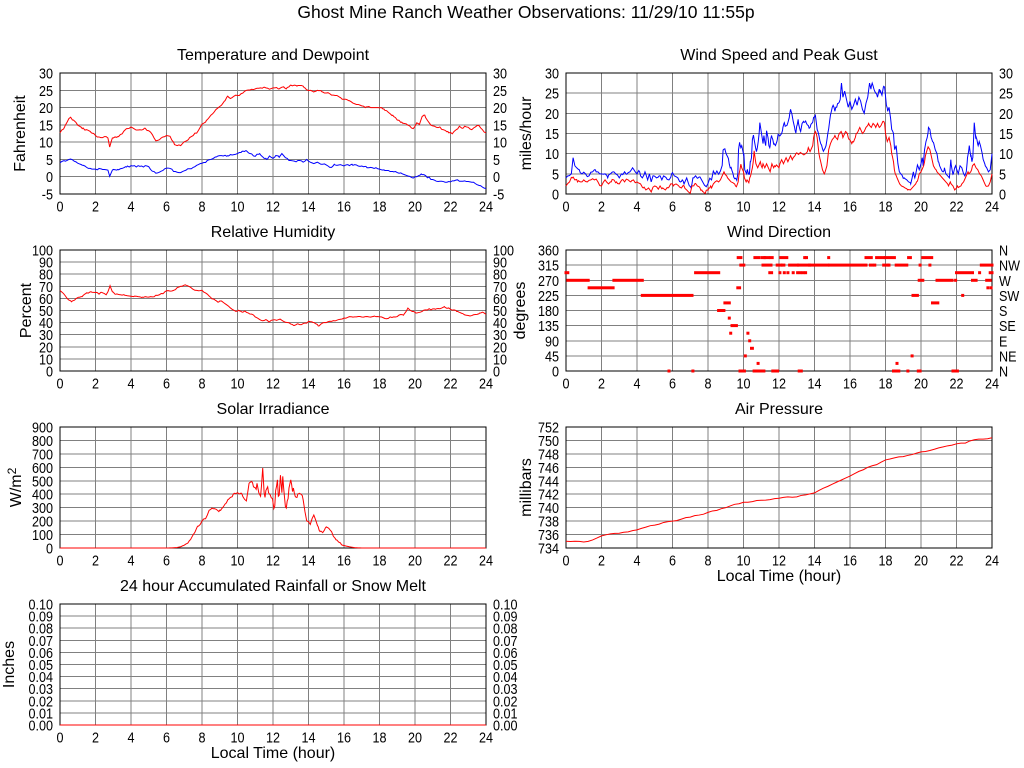 This screenshot has width=1024, height=768. What do you see at coordinates (885, 205) in the screenshot?
I see `x-tick-label: 18` at bounding box center [885, 205].